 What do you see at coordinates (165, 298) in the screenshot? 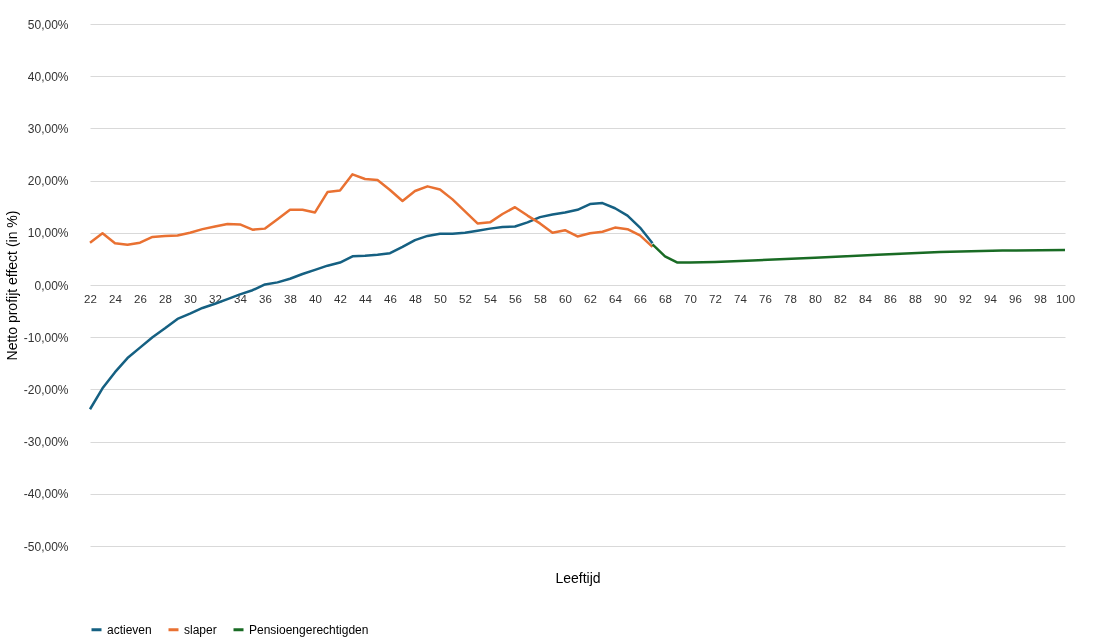
I see `x-tick-label: 28` at bounding box center [165, 298].